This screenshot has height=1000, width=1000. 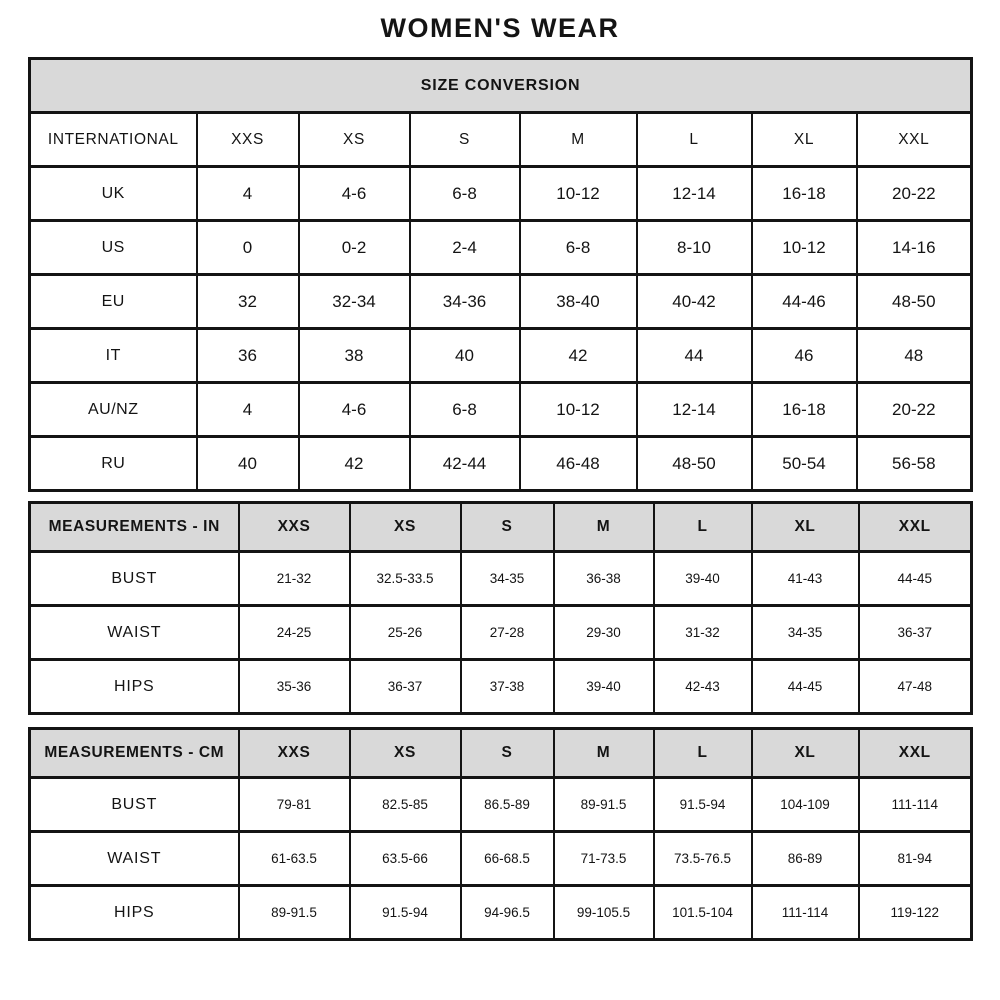 What do you see at coordinates (405, 686) in the screenshot?
I see `measurement-cell: 36-37` at bounding box center [405, 686].